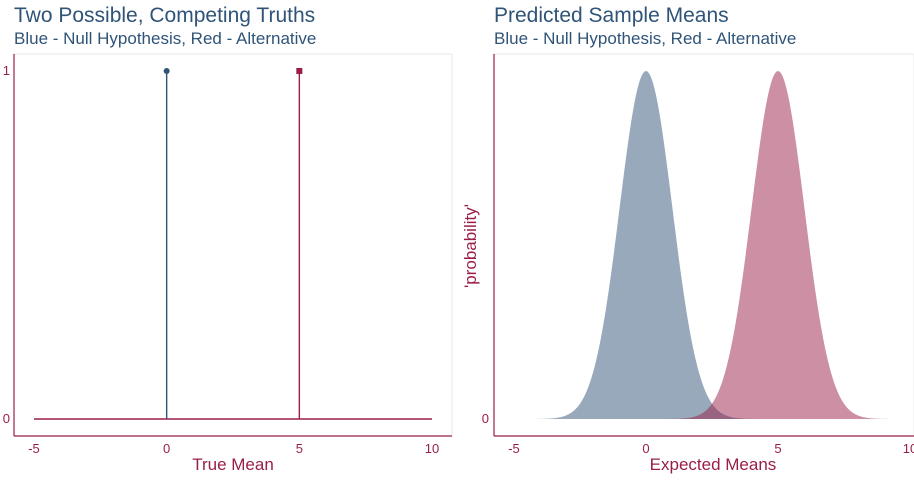  Describe the element at coordinates (908, 448) in the screenshot. I see `right-x-tick-label: 10` at that location.